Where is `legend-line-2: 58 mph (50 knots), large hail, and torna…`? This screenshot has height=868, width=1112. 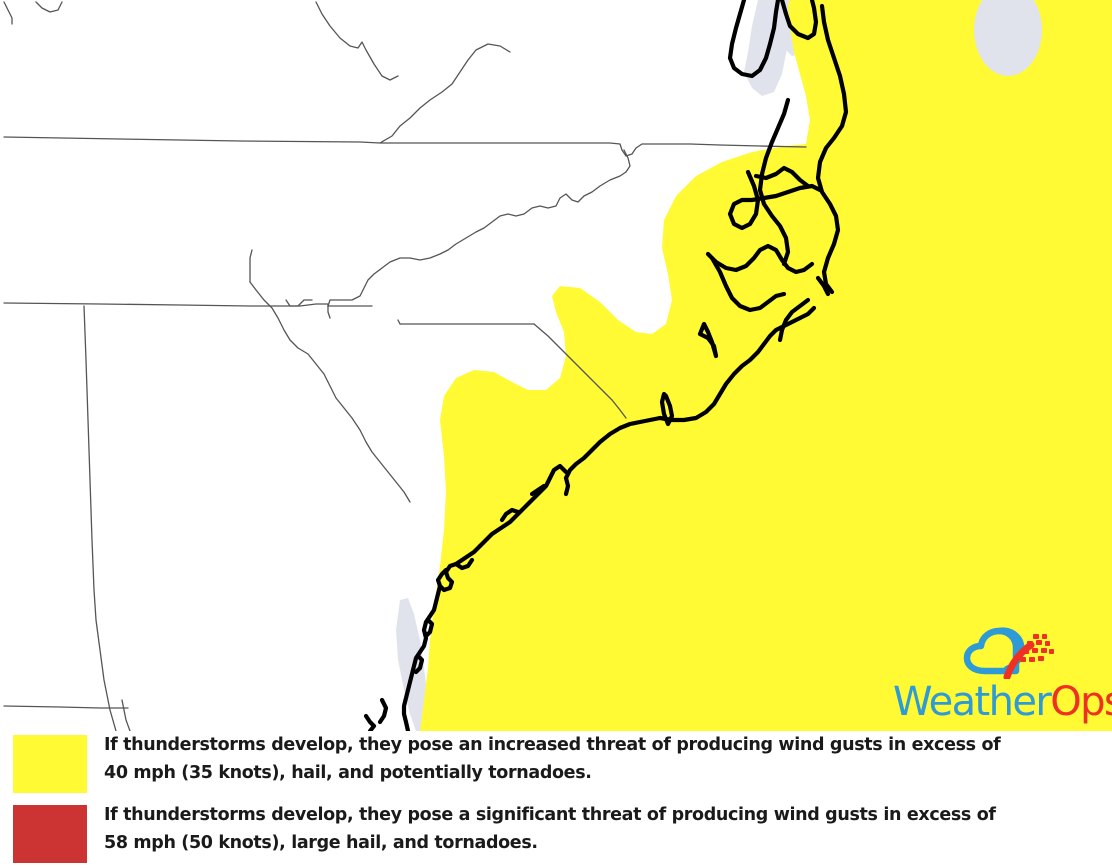
legend-line-2: 58 mph (50 knots), large hail, and torna… is located at coordinates (321, 843).